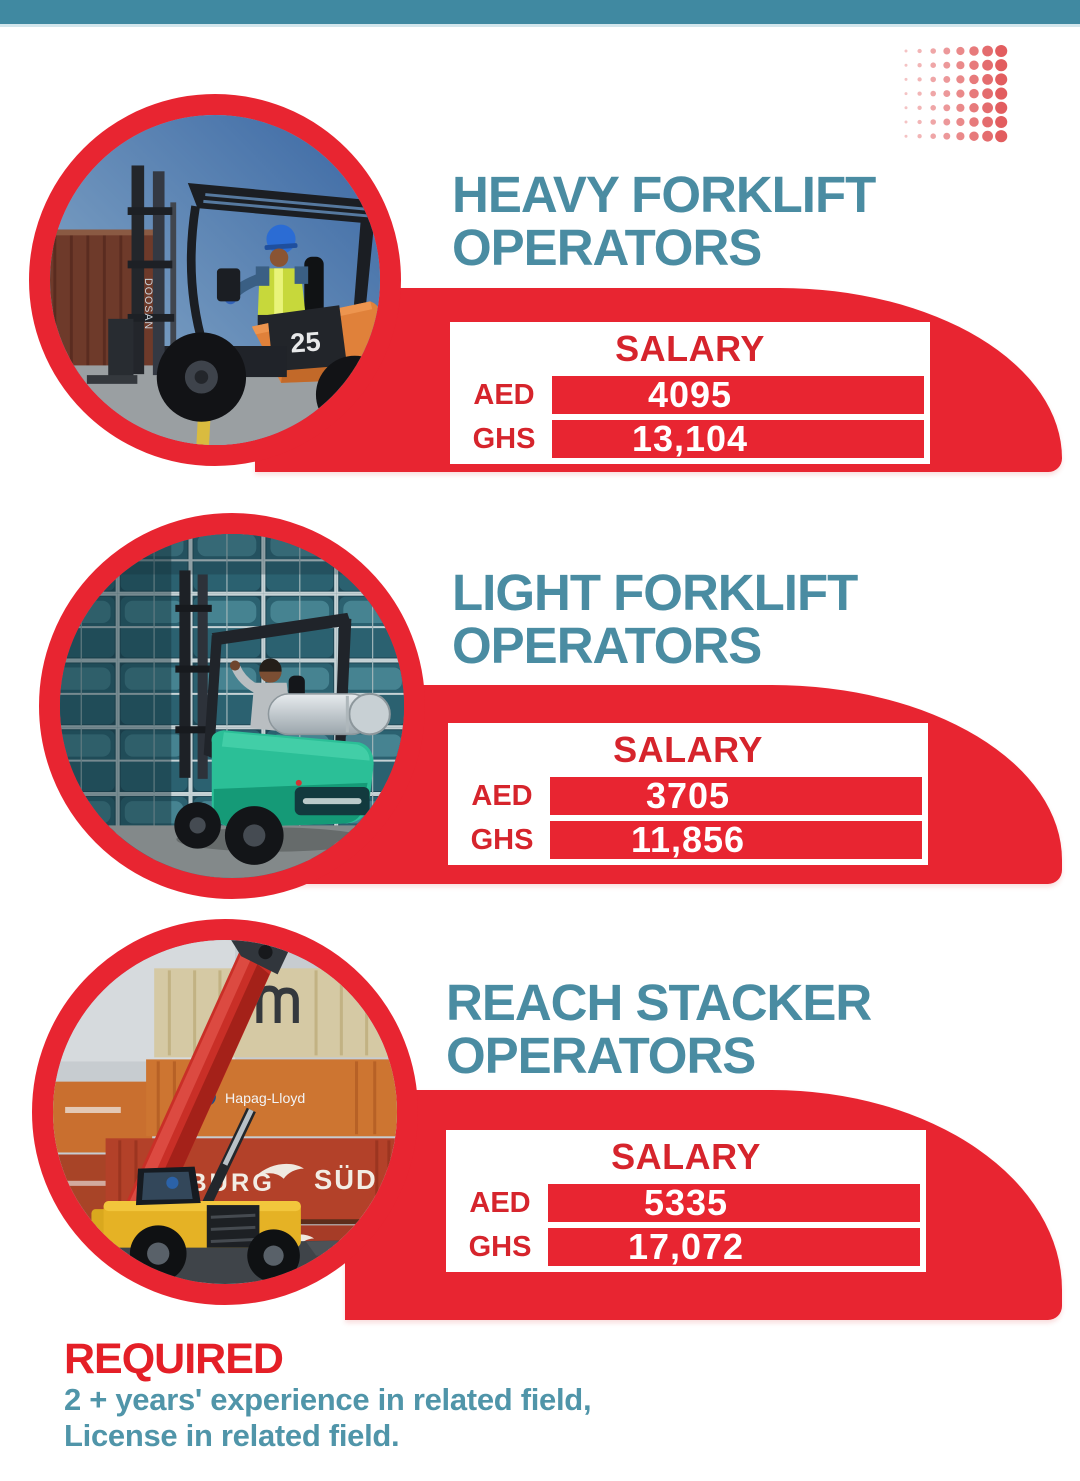 The image size is (1080, 1481). I want to click on hydraulic-piston, so click(238, 1137).